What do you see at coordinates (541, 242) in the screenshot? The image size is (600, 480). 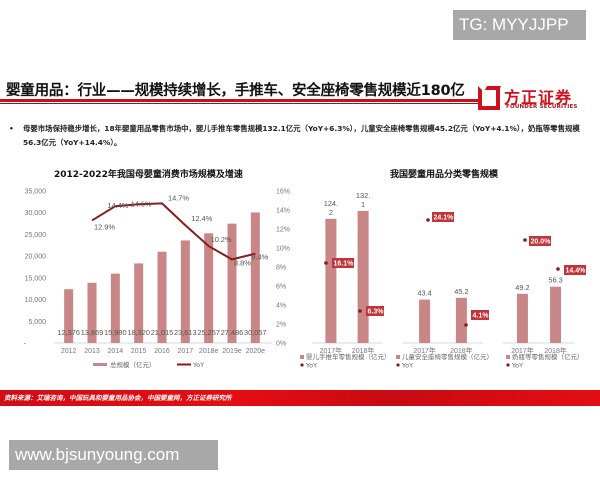 I see `yoy-tag-label: 20.0%` at bounding box center [541, 242].